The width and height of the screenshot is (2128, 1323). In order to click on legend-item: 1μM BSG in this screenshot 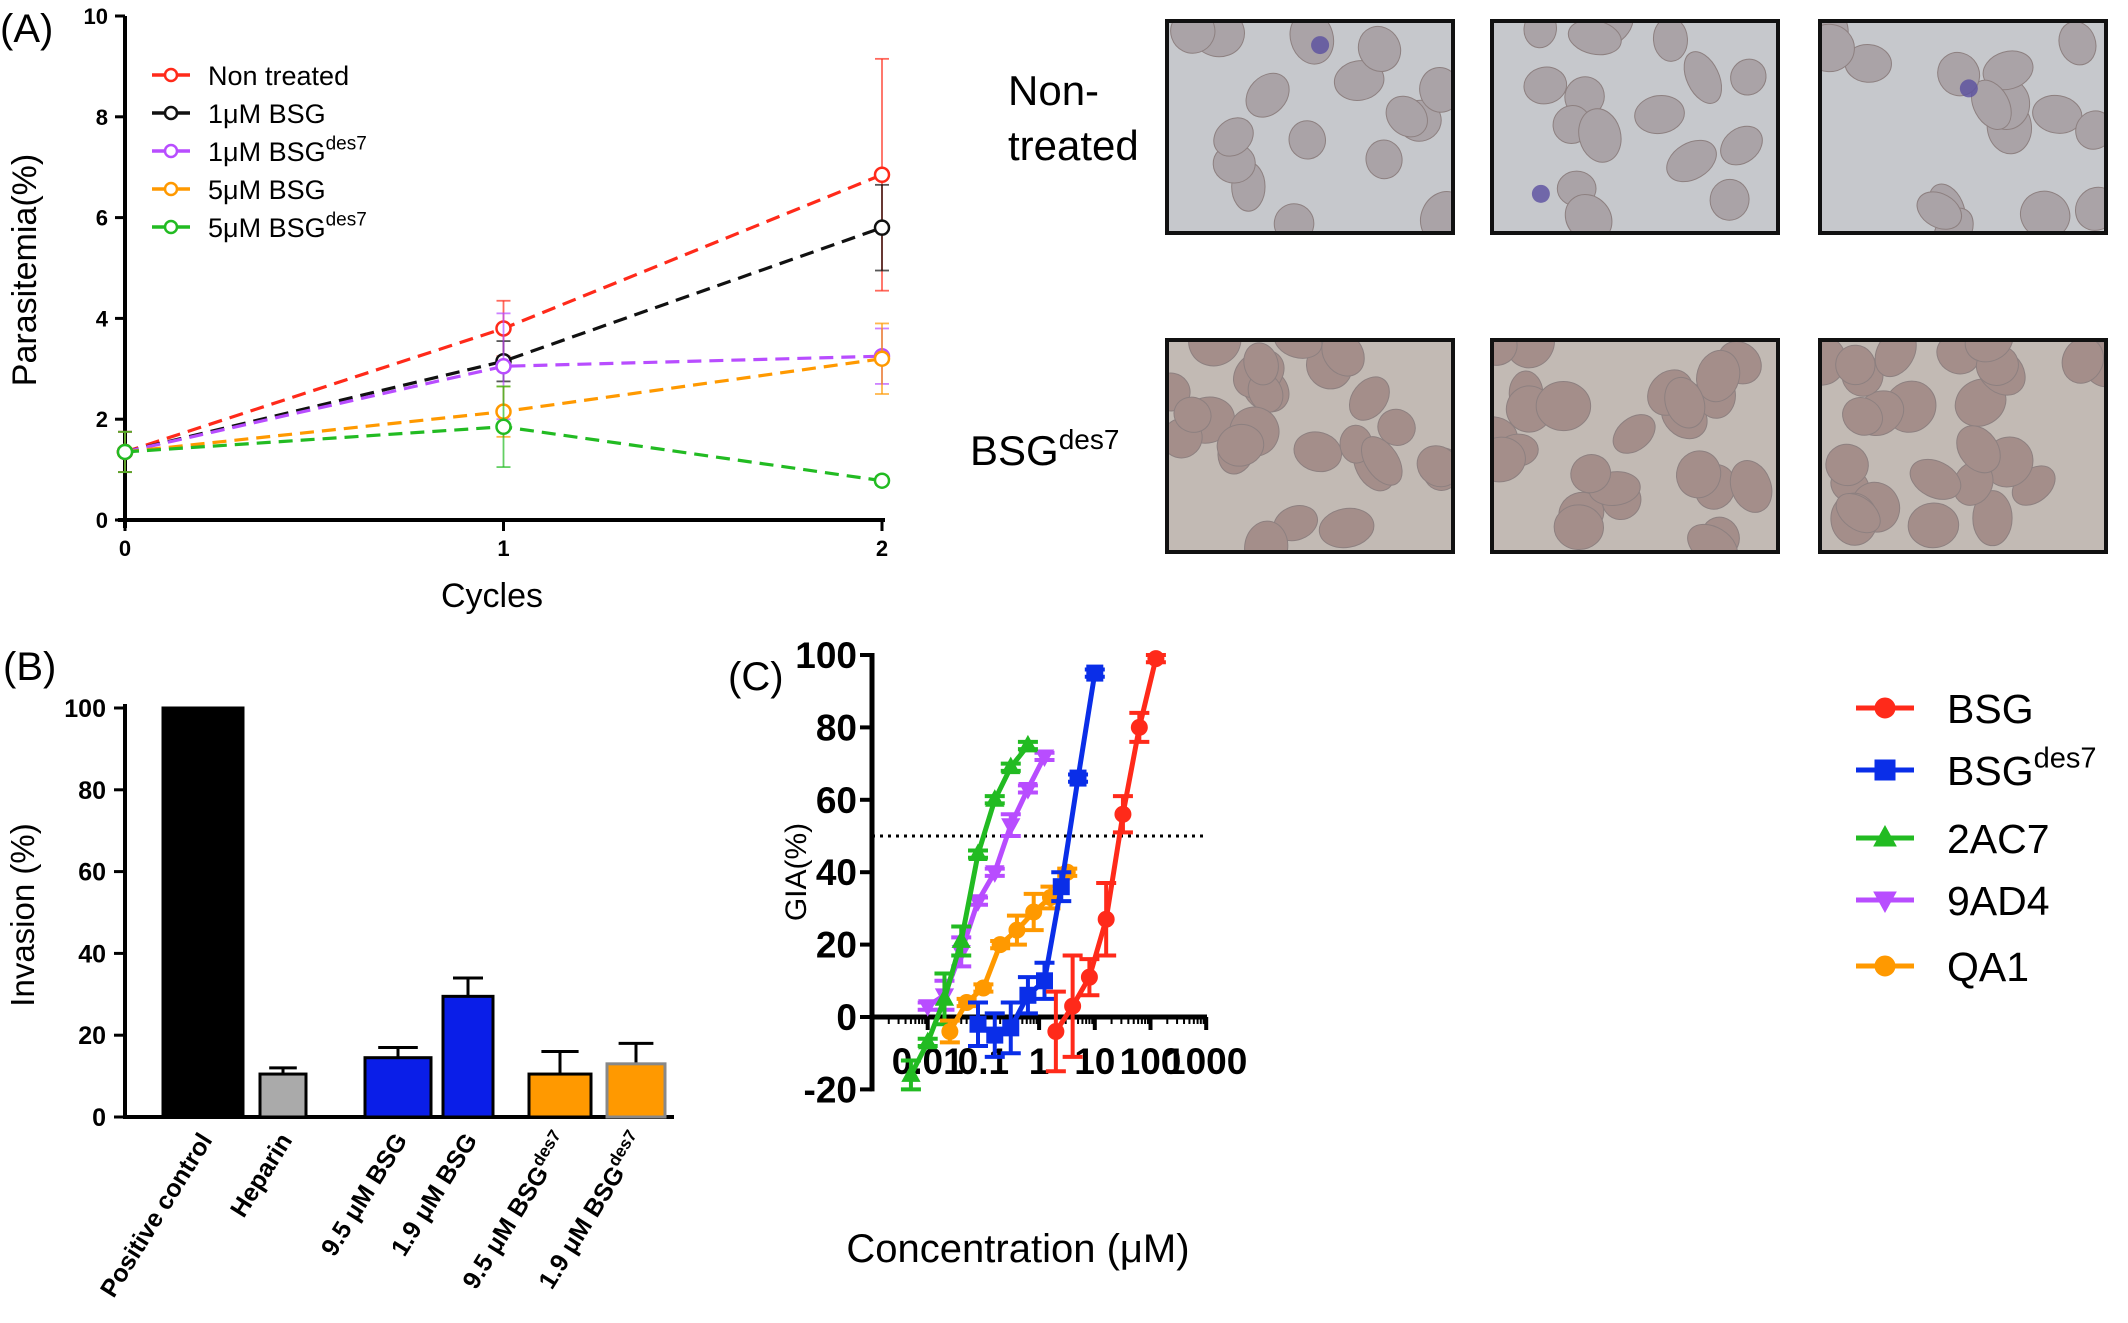, I will do `click(239, 114)`.